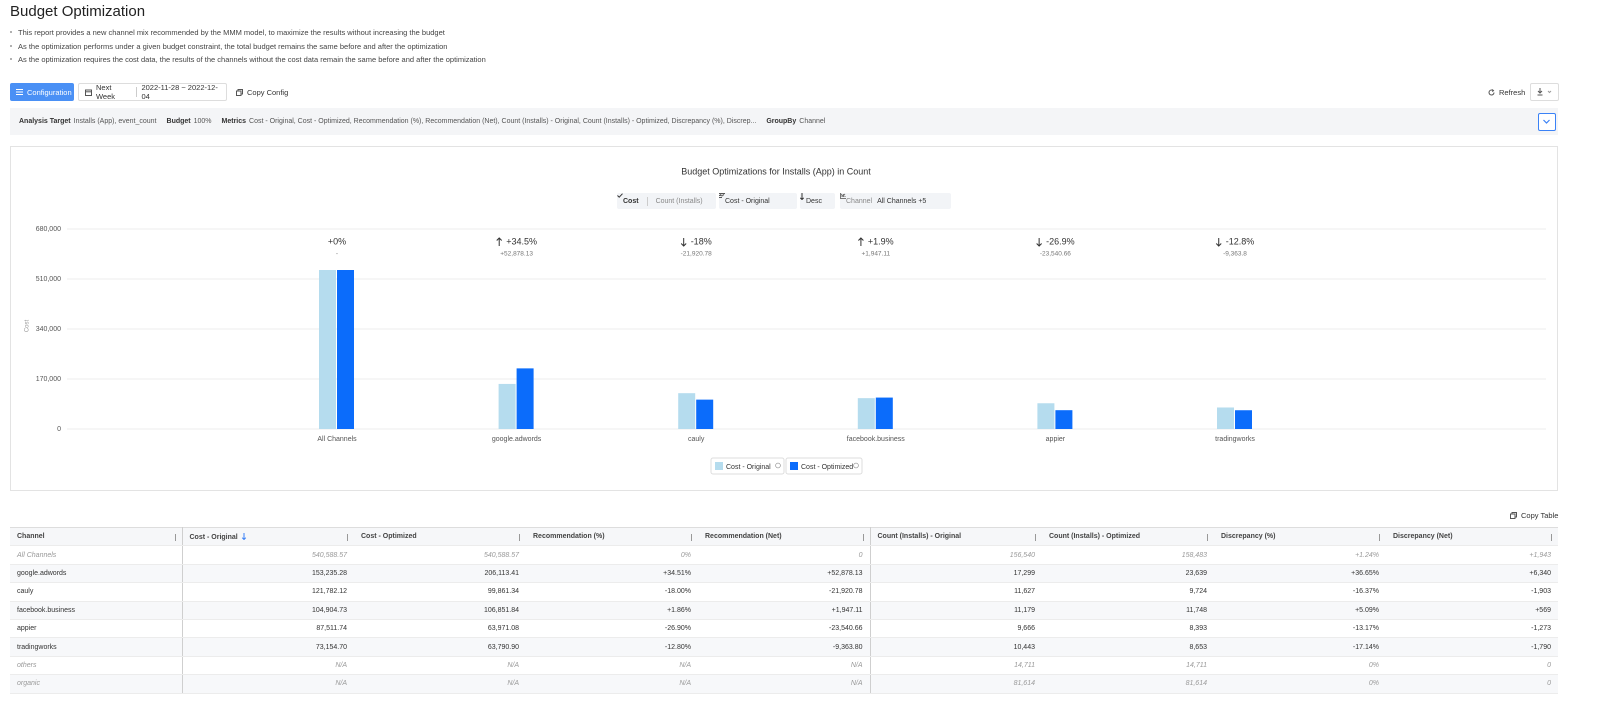  I want to click on table-cell: 11,179, so click(956, 610).